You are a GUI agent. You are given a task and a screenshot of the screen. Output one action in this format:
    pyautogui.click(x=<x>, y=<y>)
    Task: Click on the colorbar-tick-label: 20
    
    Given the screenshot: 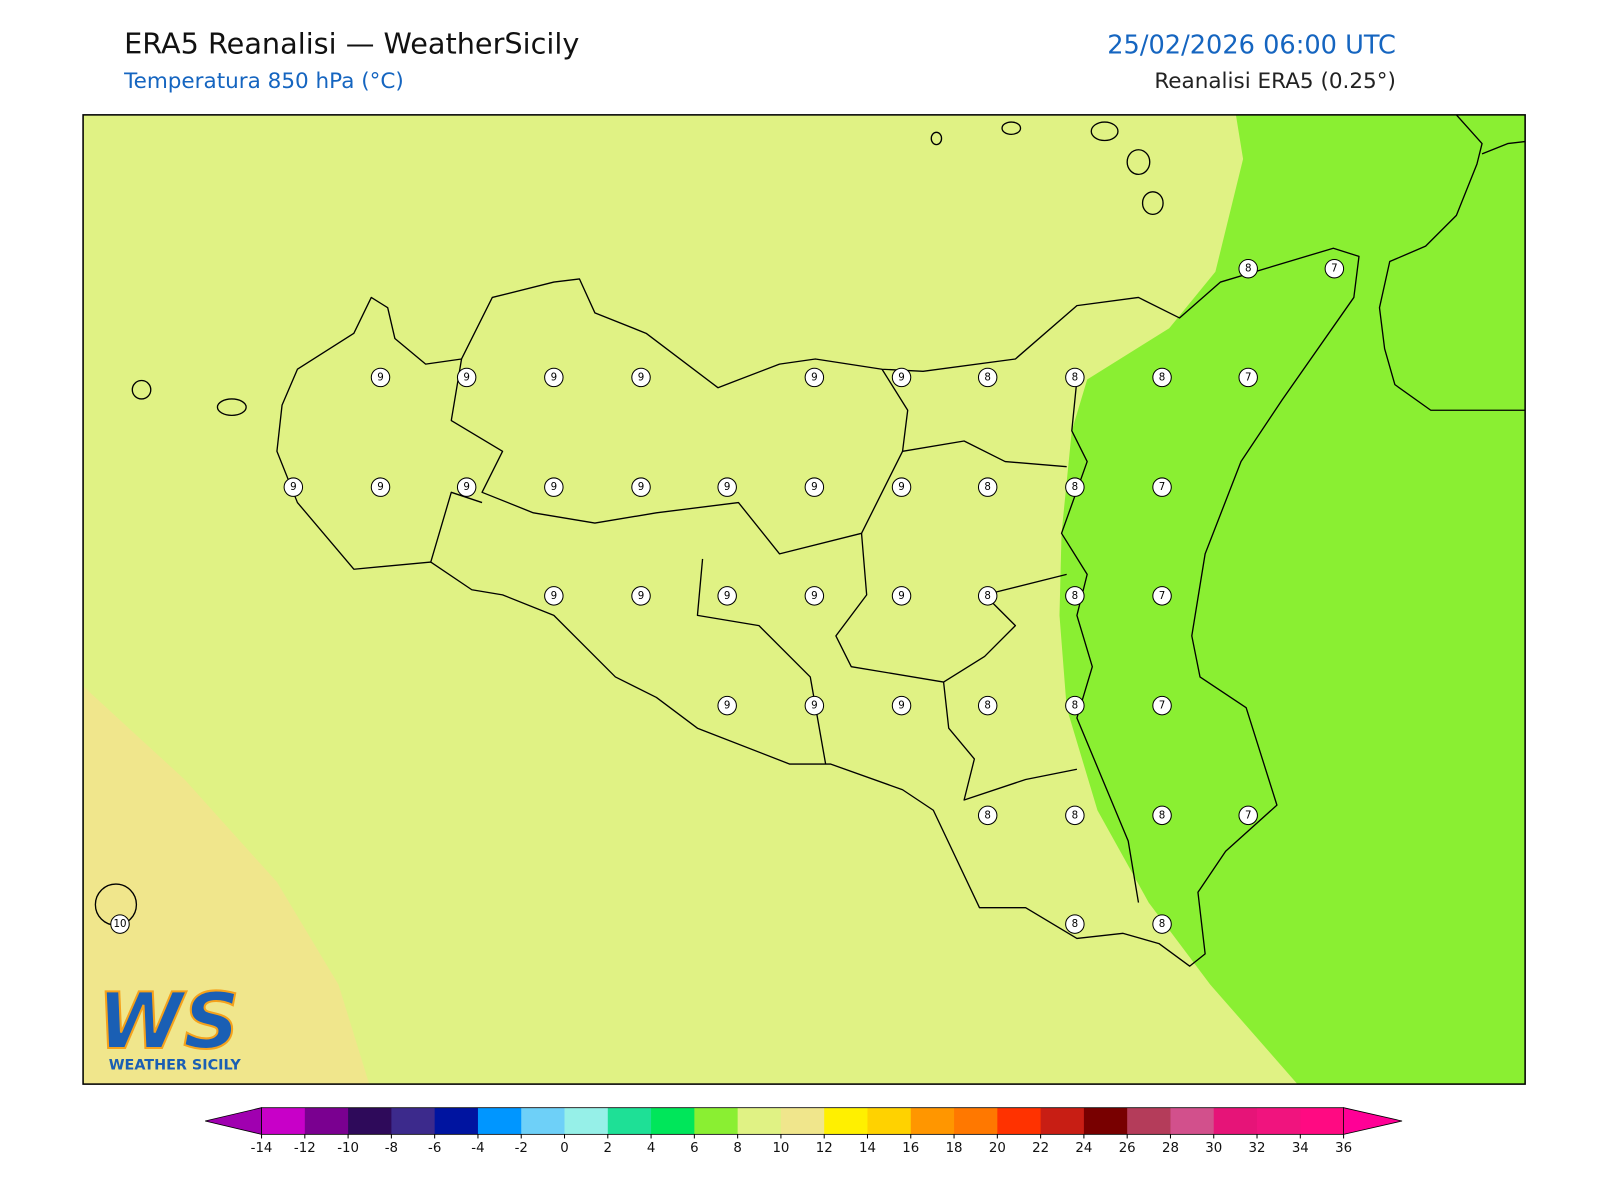 What is the action you would take?
    pyautogui.click(x=997, y=1148)
    